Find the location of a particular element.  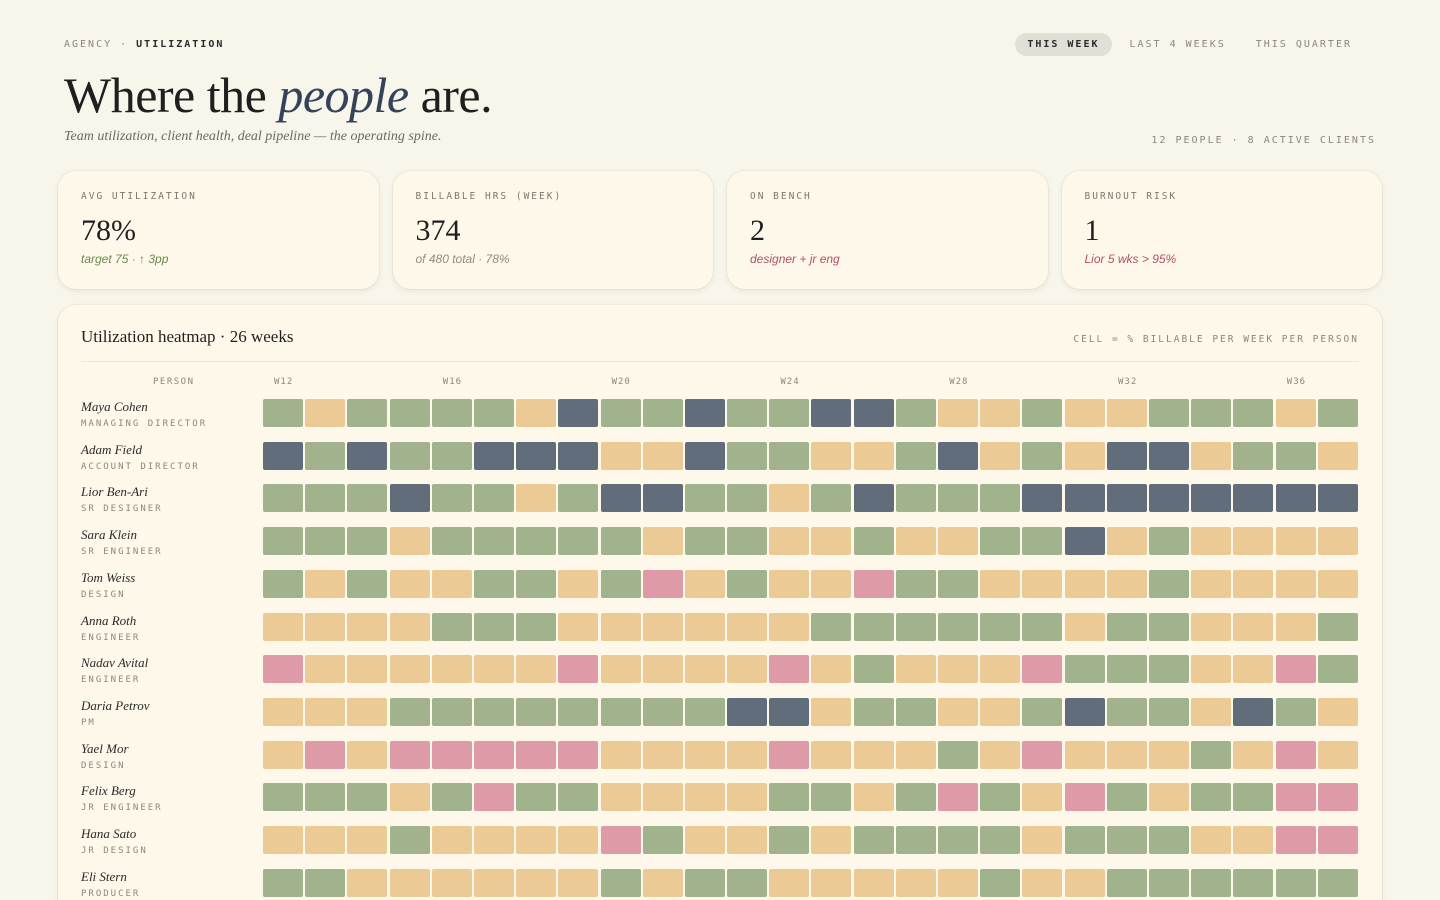

range-this-quarter: THIS QUARTER is located at coordinates (1303, 44).